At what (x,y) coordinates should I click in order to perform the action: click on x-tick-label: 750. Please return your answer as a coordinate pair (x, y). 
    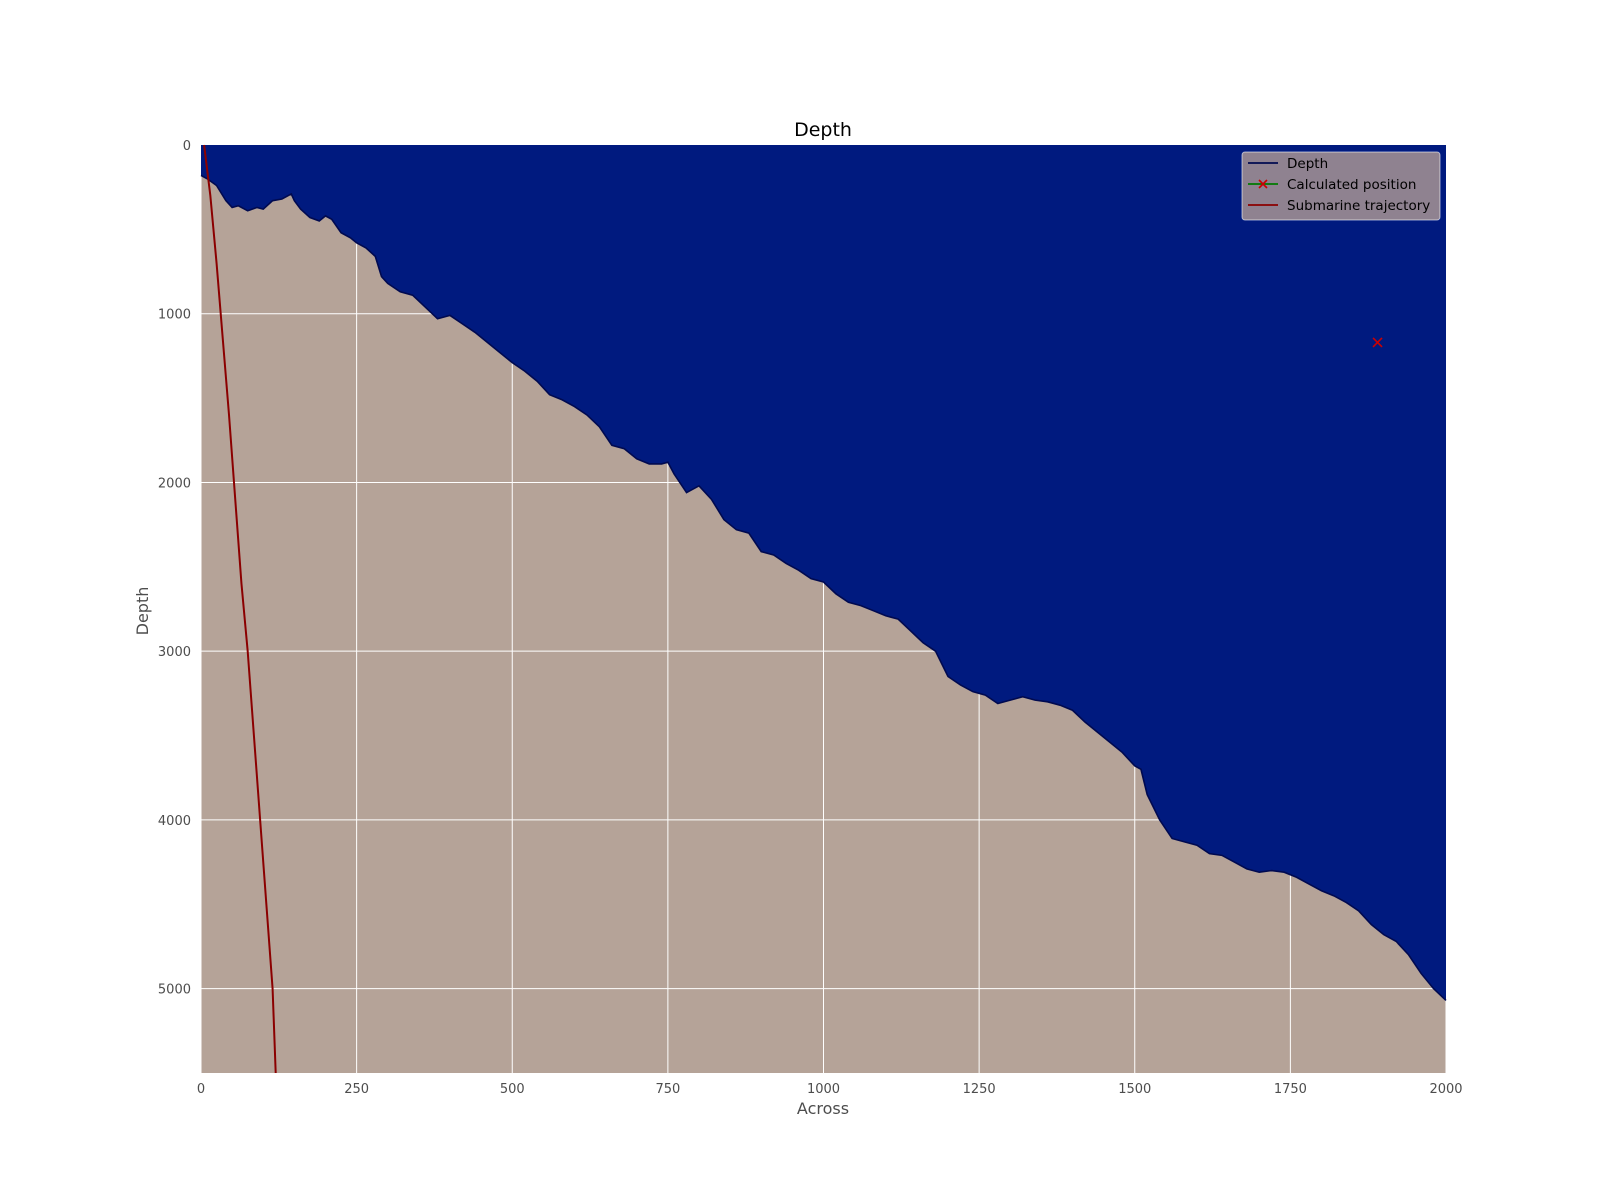
    Looking at the image, I should click on (667, 1089).